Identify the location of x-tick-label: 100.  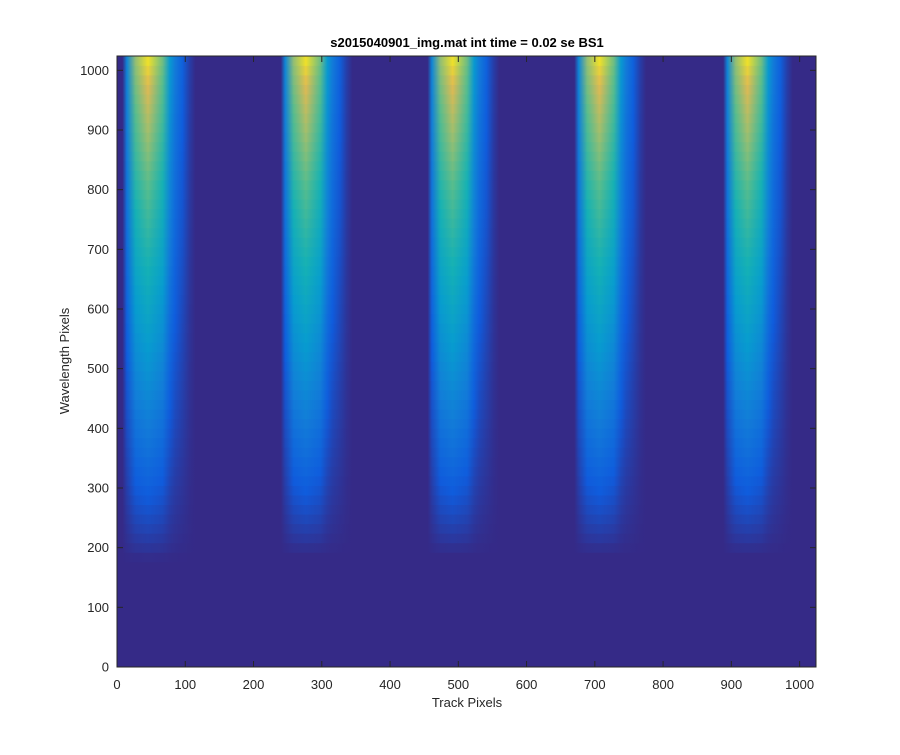
(185, 684).